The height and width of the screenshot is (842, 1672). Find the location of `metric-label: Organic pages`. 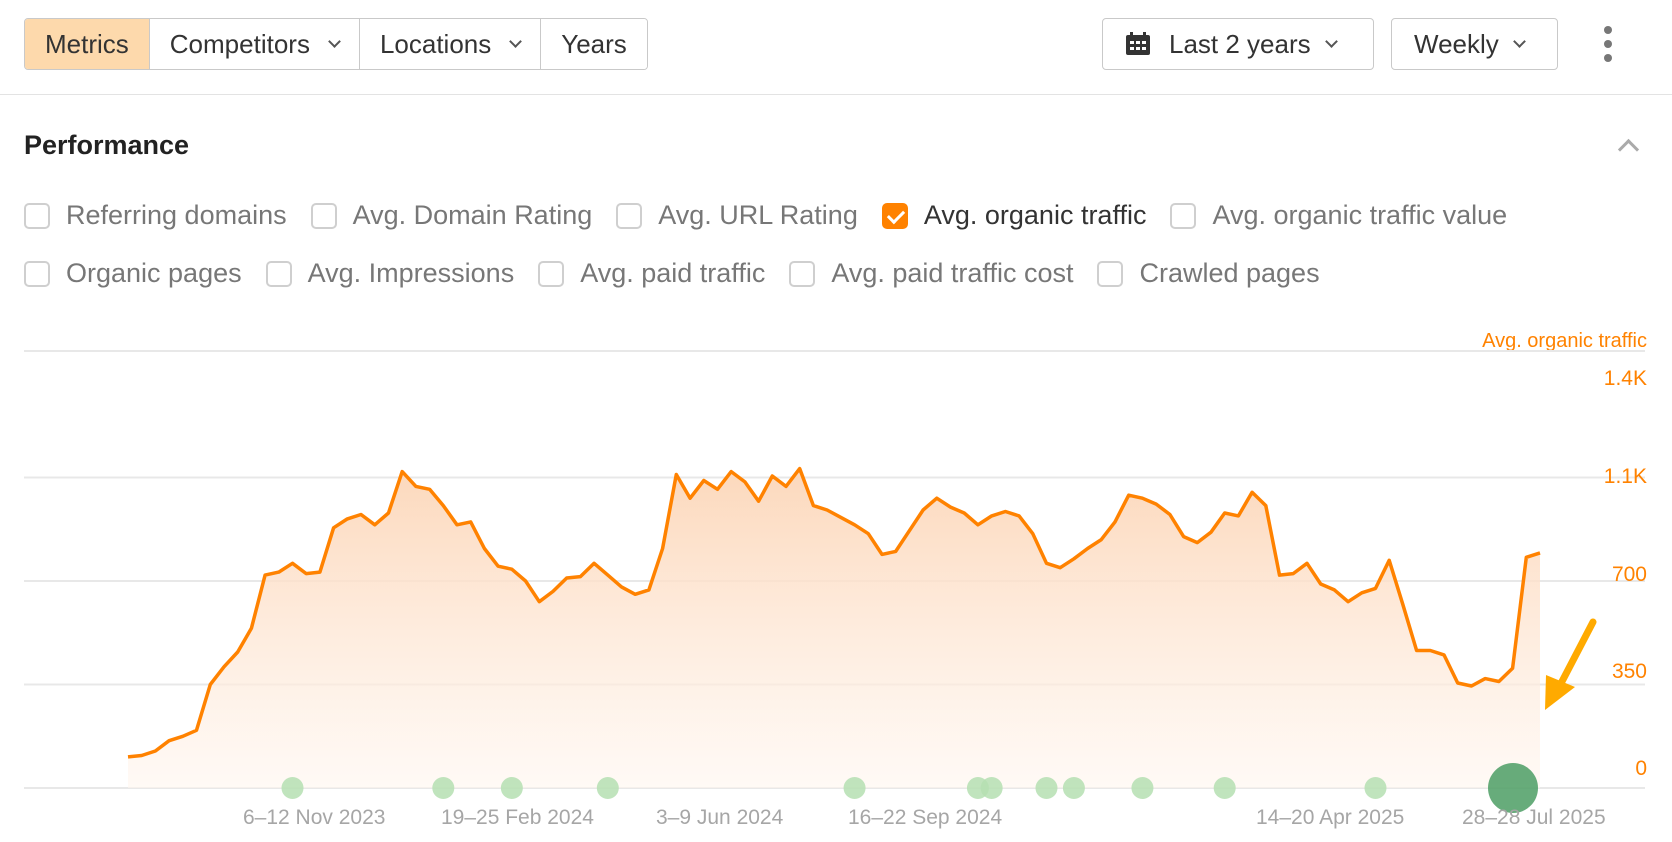

metric-label: Organic pages is located at coordinates (154, 273).